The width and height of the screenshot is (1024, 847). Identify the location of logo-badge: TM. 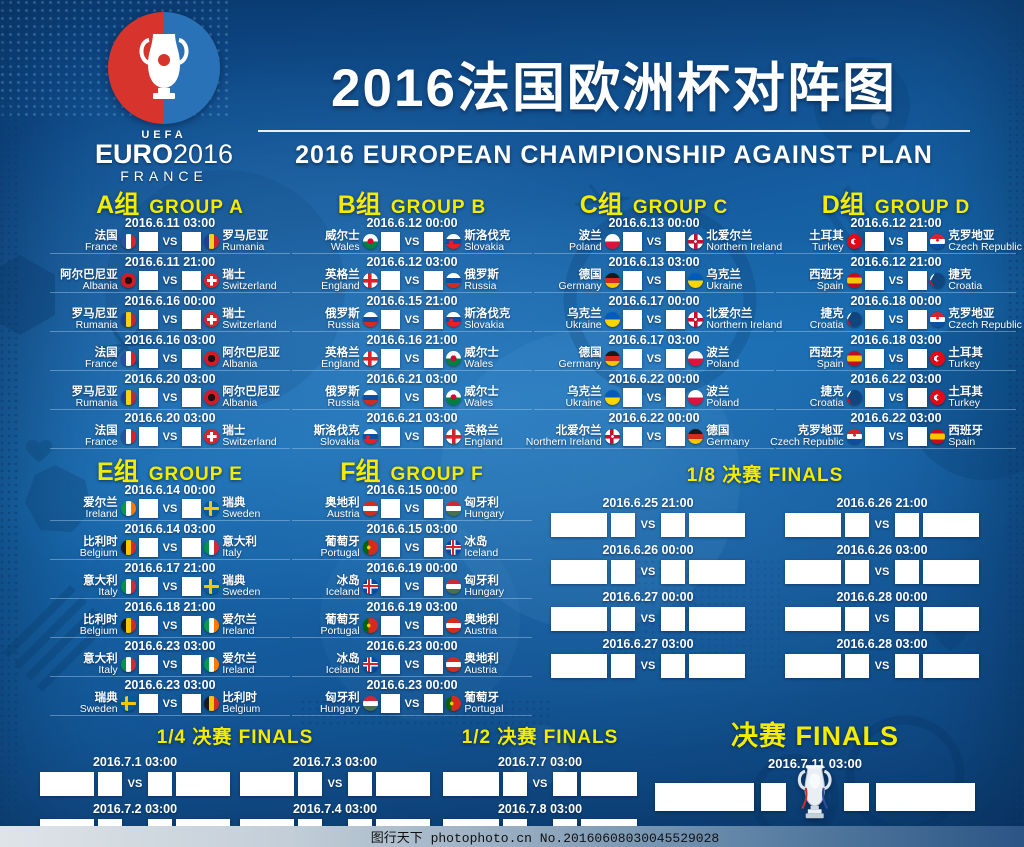
(164, 68).